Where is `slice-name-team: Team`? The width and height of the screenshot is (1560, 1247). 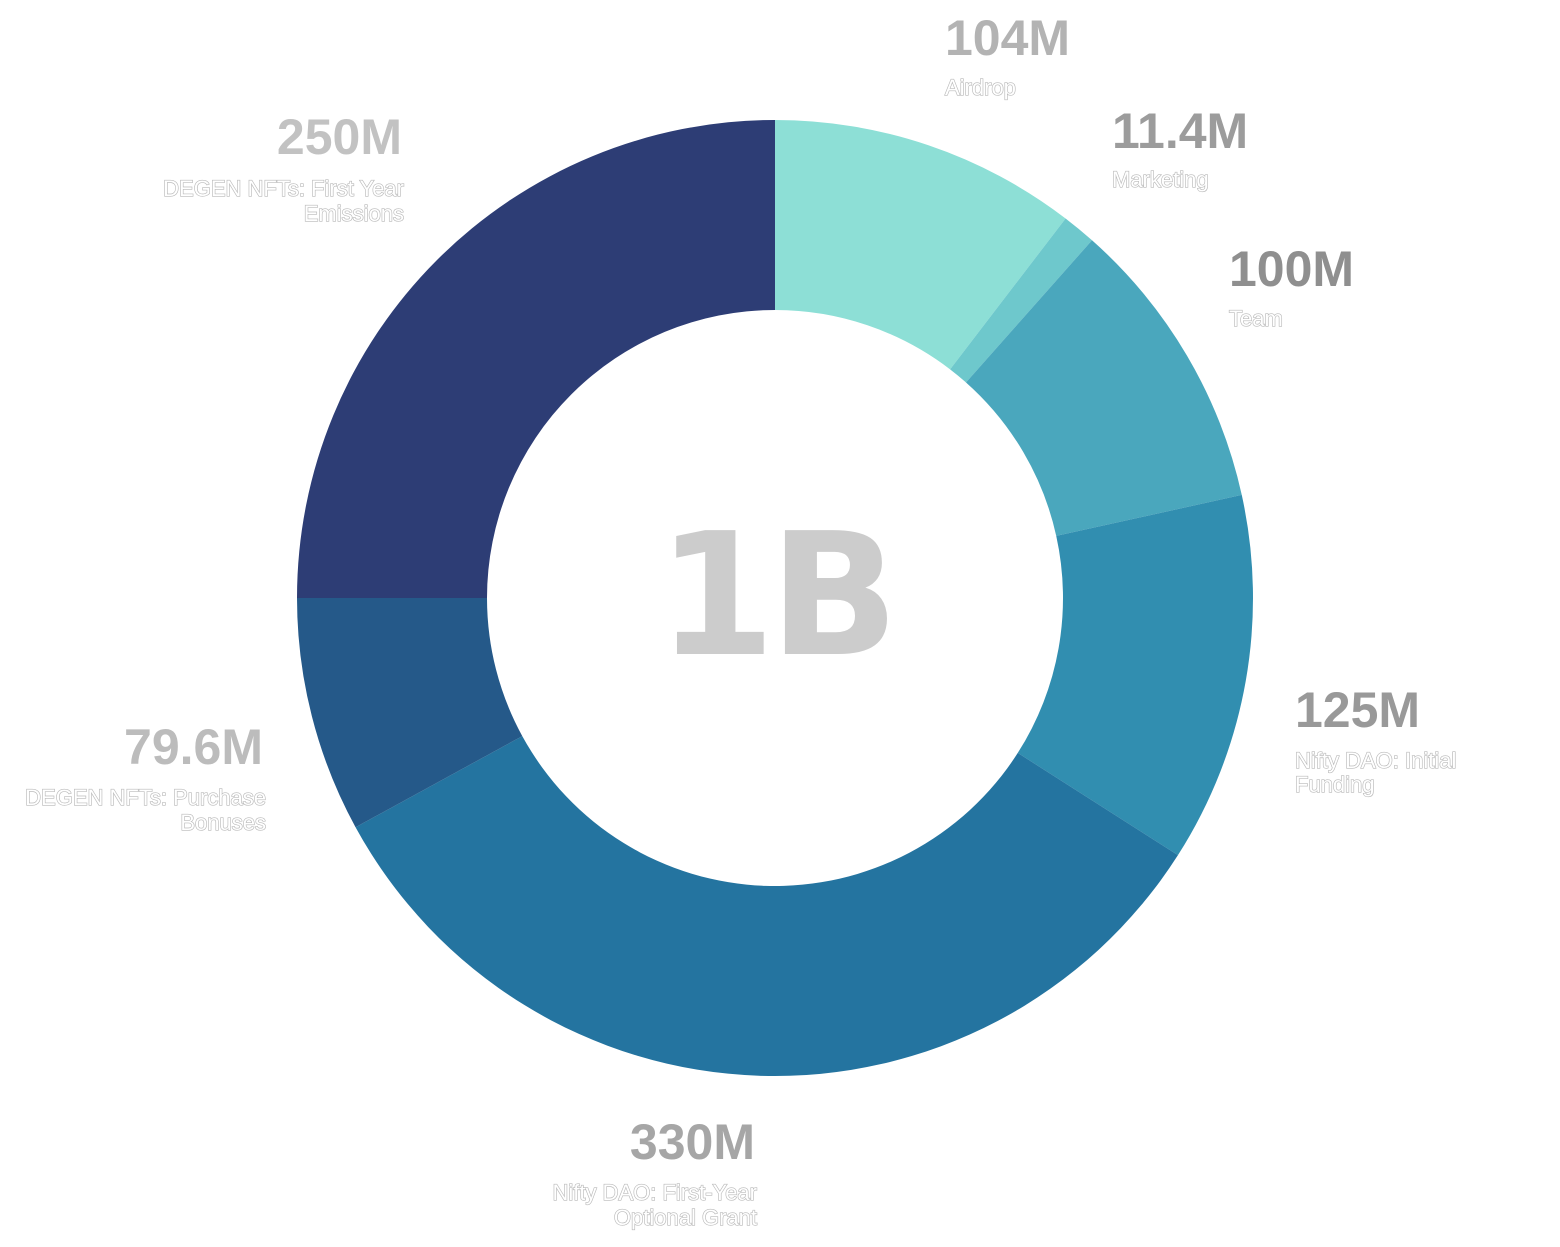
slice-name-team: Team is located at coordinates (1256, 318).